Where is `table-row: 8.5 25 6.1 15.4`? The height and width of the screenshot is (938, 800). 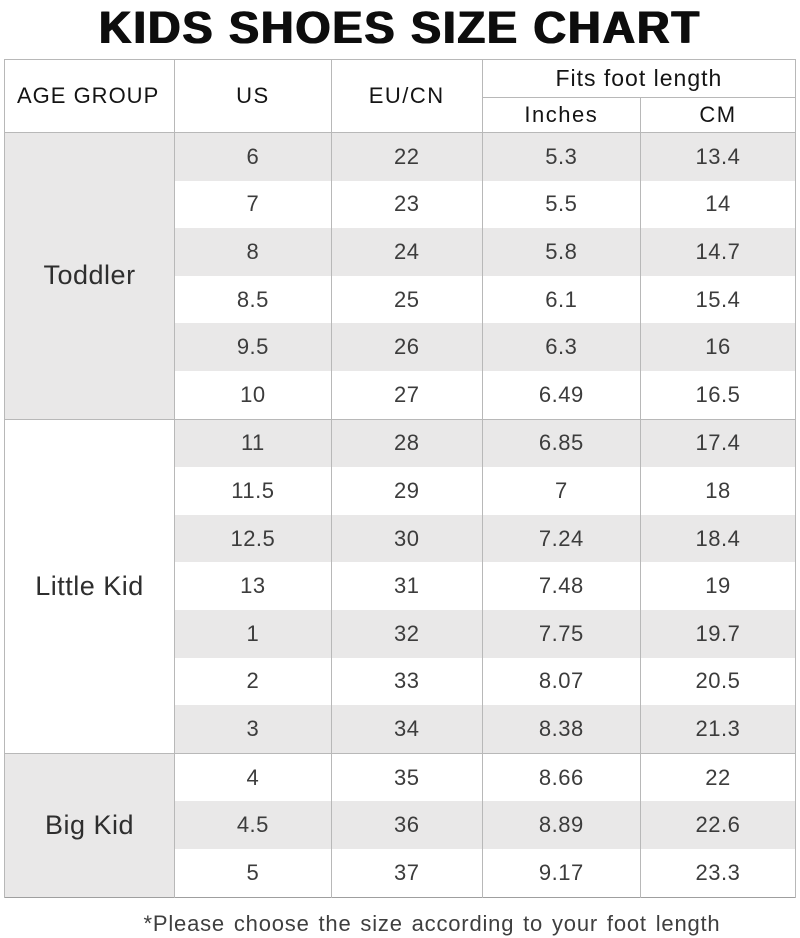 table-row: 8.5 25 6.1 15.4 is located at coordinates (401, 299).